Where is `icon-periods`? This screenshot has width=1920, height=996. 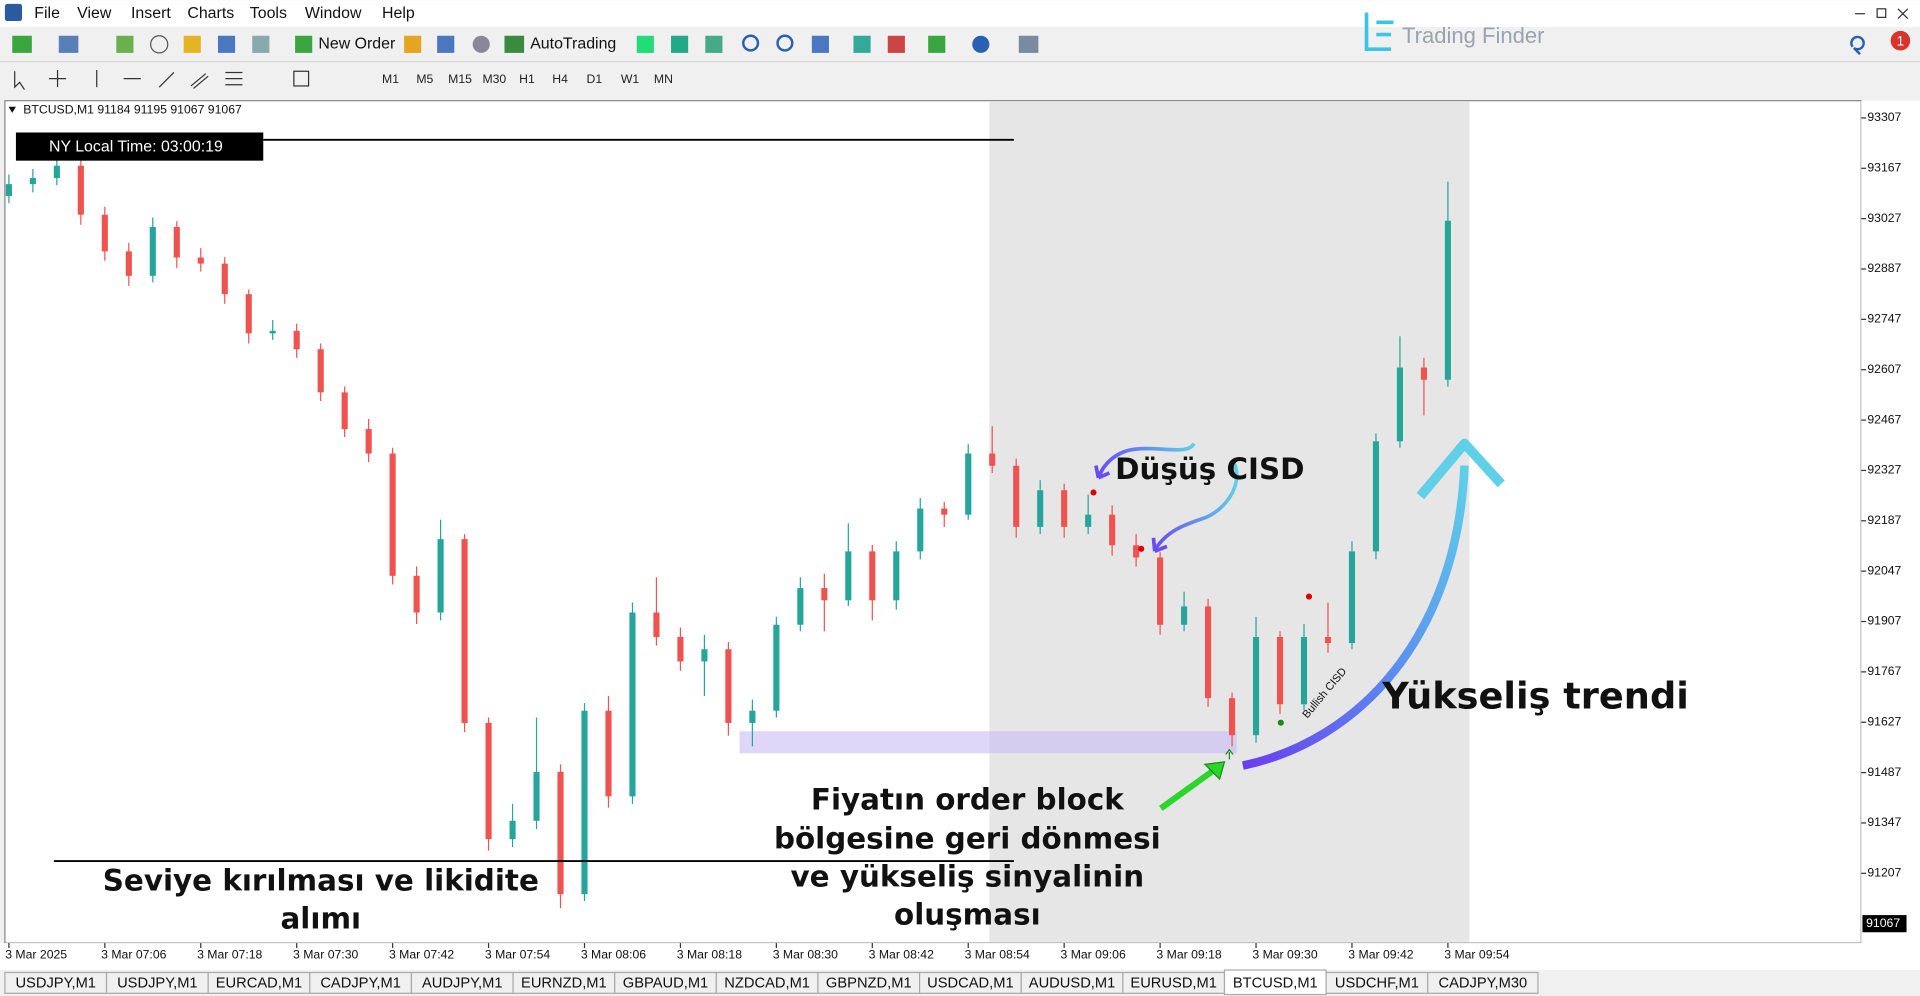
icon-periods is located at coordinates (981, 44).